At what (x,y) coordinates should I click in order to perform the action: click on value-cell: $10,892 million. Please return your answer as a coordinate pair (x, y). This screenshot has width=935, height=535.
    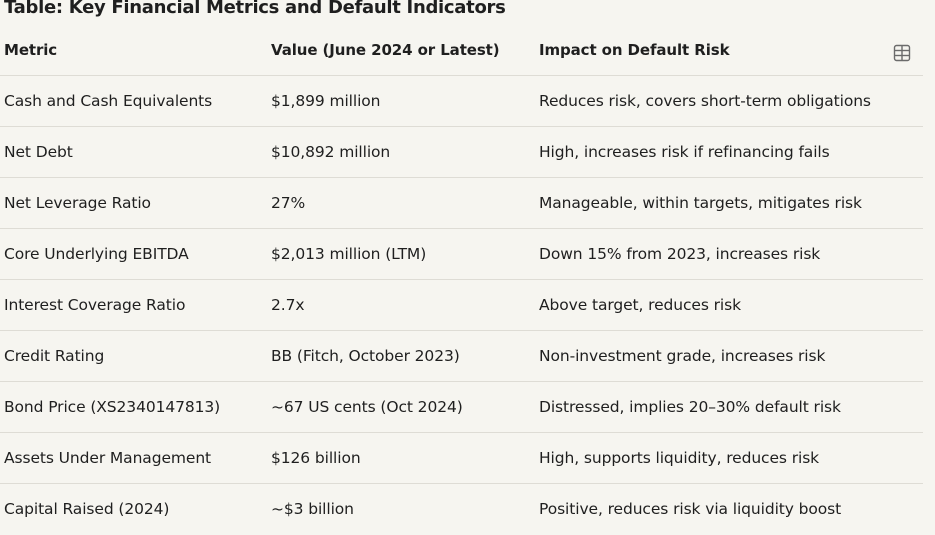
    Looking at the image, I should click on (331, 152).